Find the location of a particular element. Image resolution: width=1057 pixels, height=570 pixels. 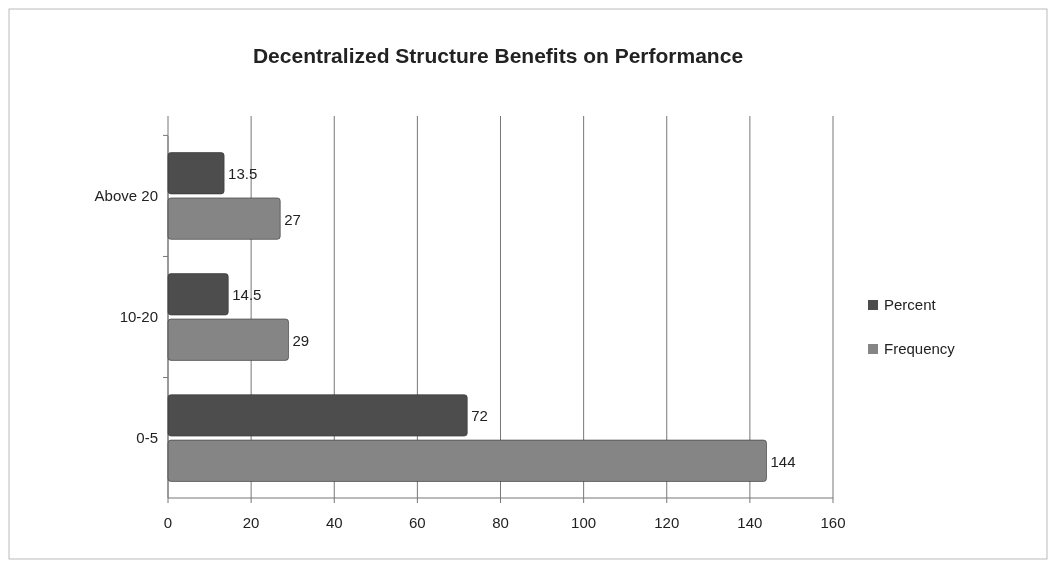

x-tick-label: 60 is located at coordinates (417, 522).